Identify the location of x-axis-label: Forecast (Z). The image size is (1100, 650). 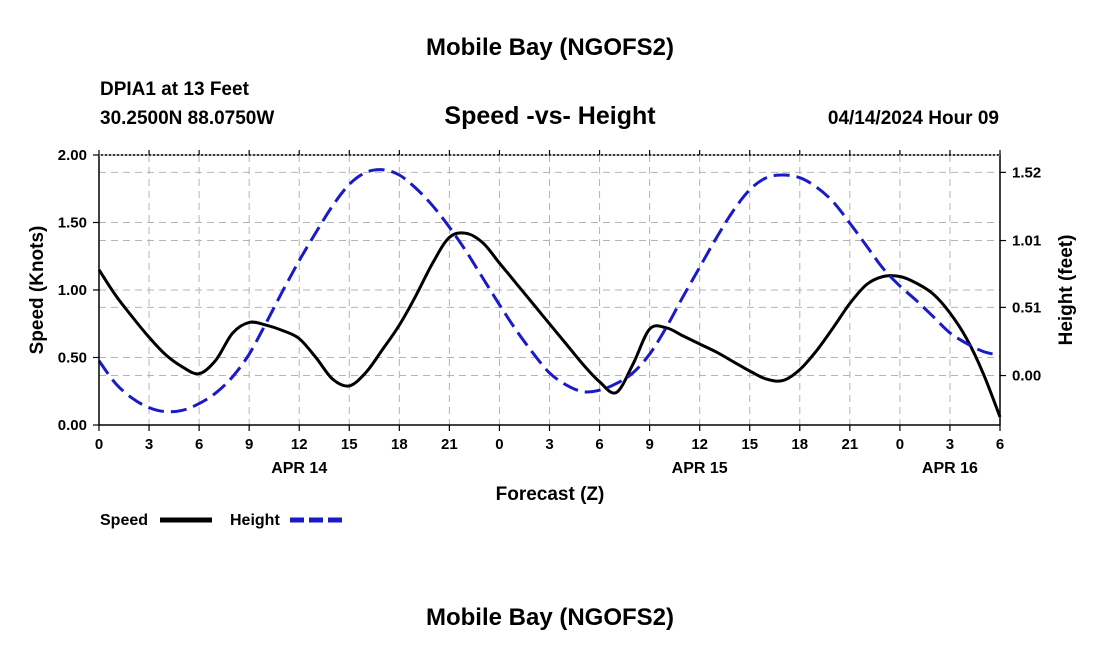
(550, 494).